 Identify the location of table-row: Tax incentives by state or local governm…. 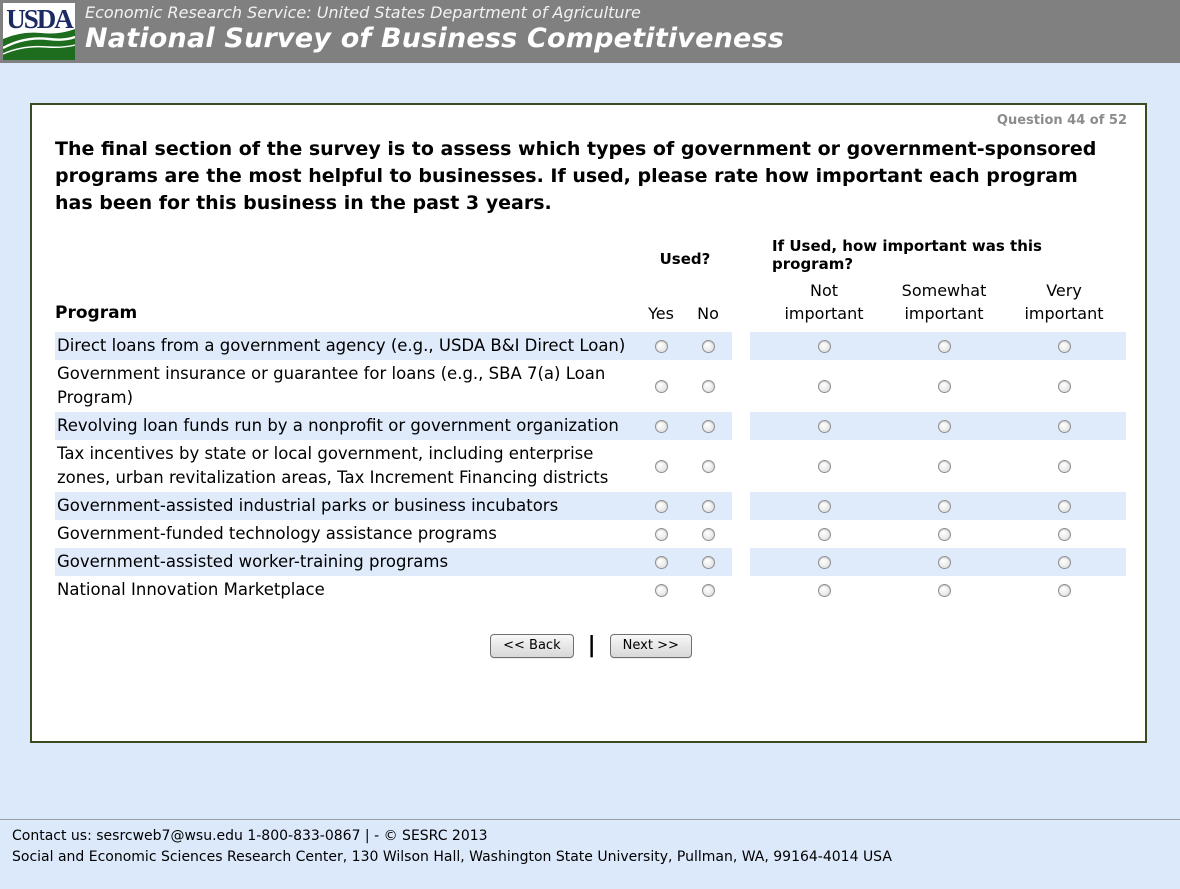
(591, 466).